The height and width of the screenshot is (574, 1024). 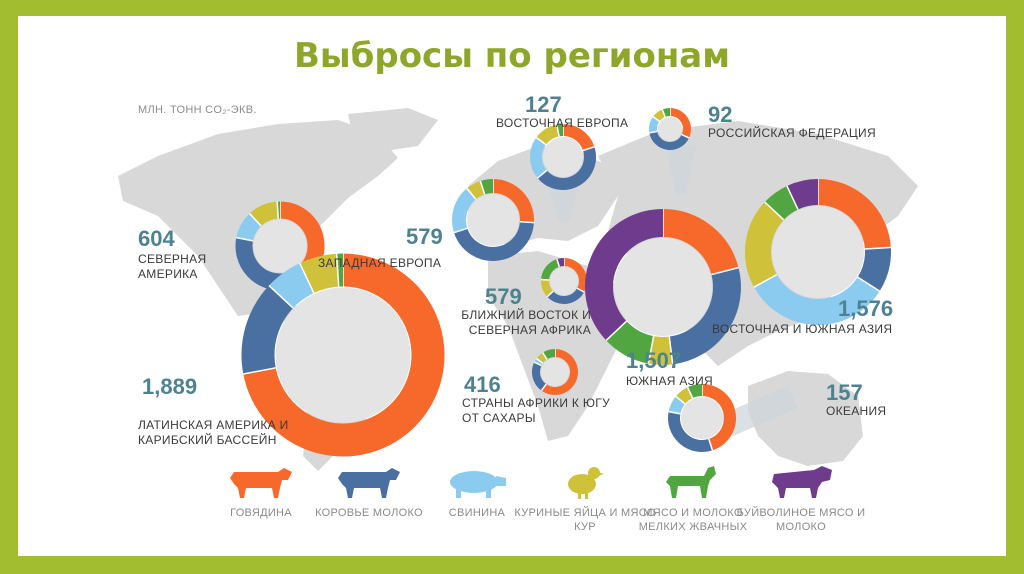 What do you see at coordinates (380, 263) in the screenshot?
I see `label-western-europe: ЗАПАДНАЯ ЕВРОПА` at bounding box center [380, 263].